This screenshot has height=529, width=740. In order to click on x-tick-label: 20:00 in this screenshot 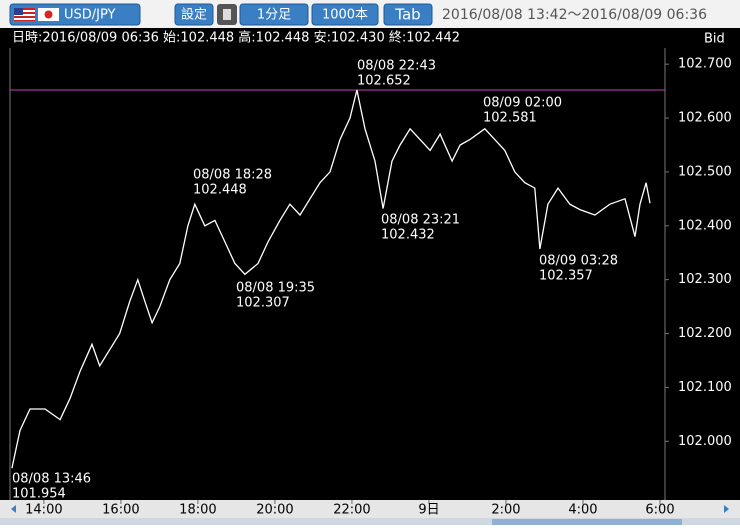, I will do `click(274, 510)`.